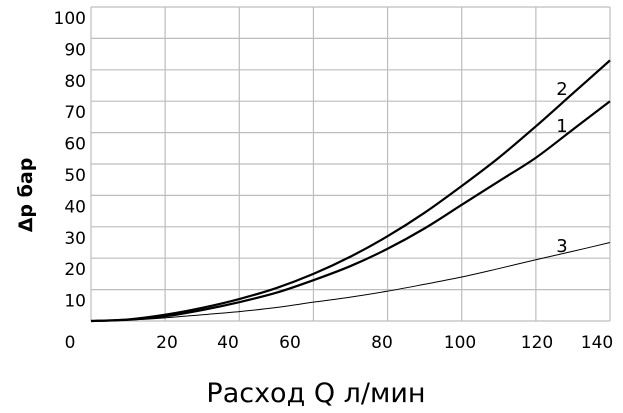 The image size is (623, 413). What do you see at coordinates (290, 343) in the screenshot?
I see `x-tick-label: 60` at bounding box center [290, 343].